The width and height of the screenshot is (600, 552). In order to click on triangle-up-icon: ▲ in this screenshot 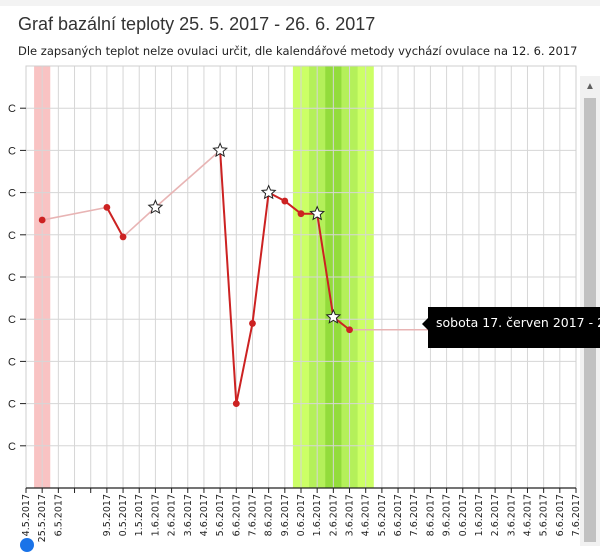, I will do `click(590, 86)`.